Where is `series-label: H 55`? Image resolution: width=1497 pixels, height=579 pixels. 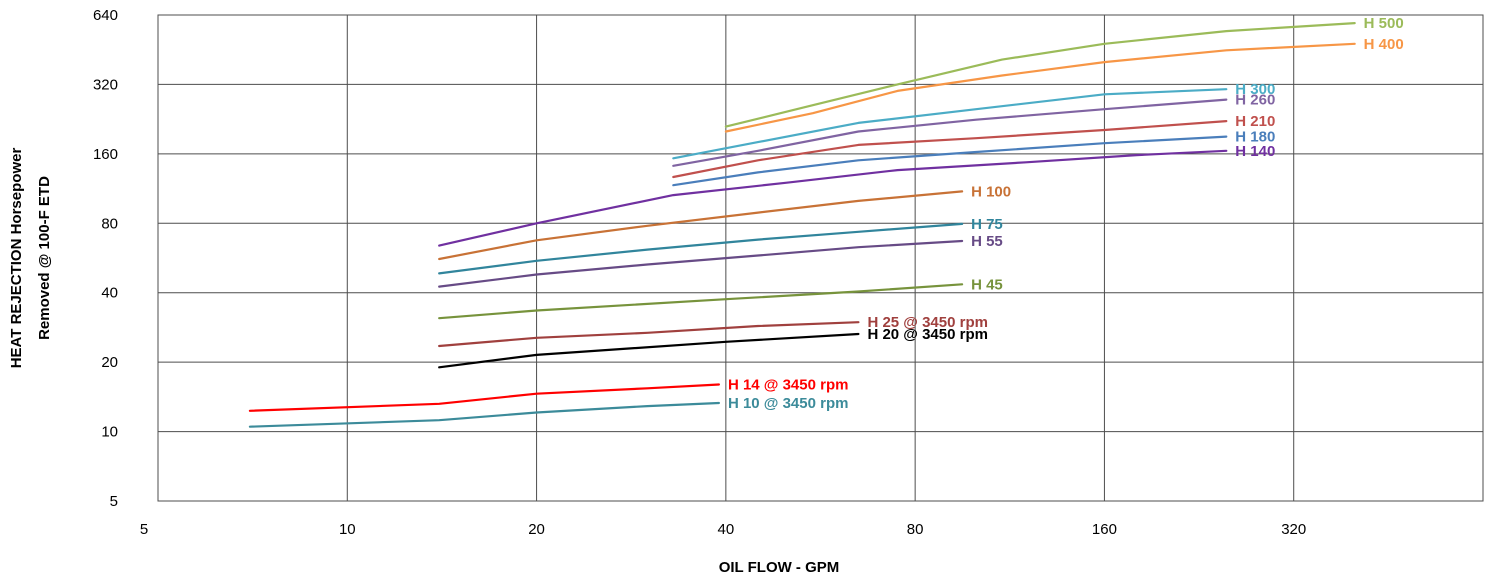
series-label: H 55 is located at coordinates (987, 241).